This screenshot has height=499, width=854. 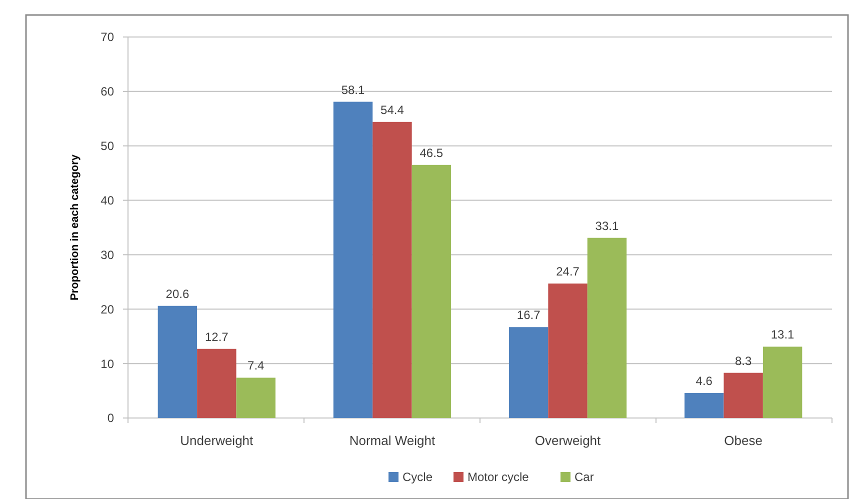 I want to click on y-tick-label: 70, so click(x=107, y=37).